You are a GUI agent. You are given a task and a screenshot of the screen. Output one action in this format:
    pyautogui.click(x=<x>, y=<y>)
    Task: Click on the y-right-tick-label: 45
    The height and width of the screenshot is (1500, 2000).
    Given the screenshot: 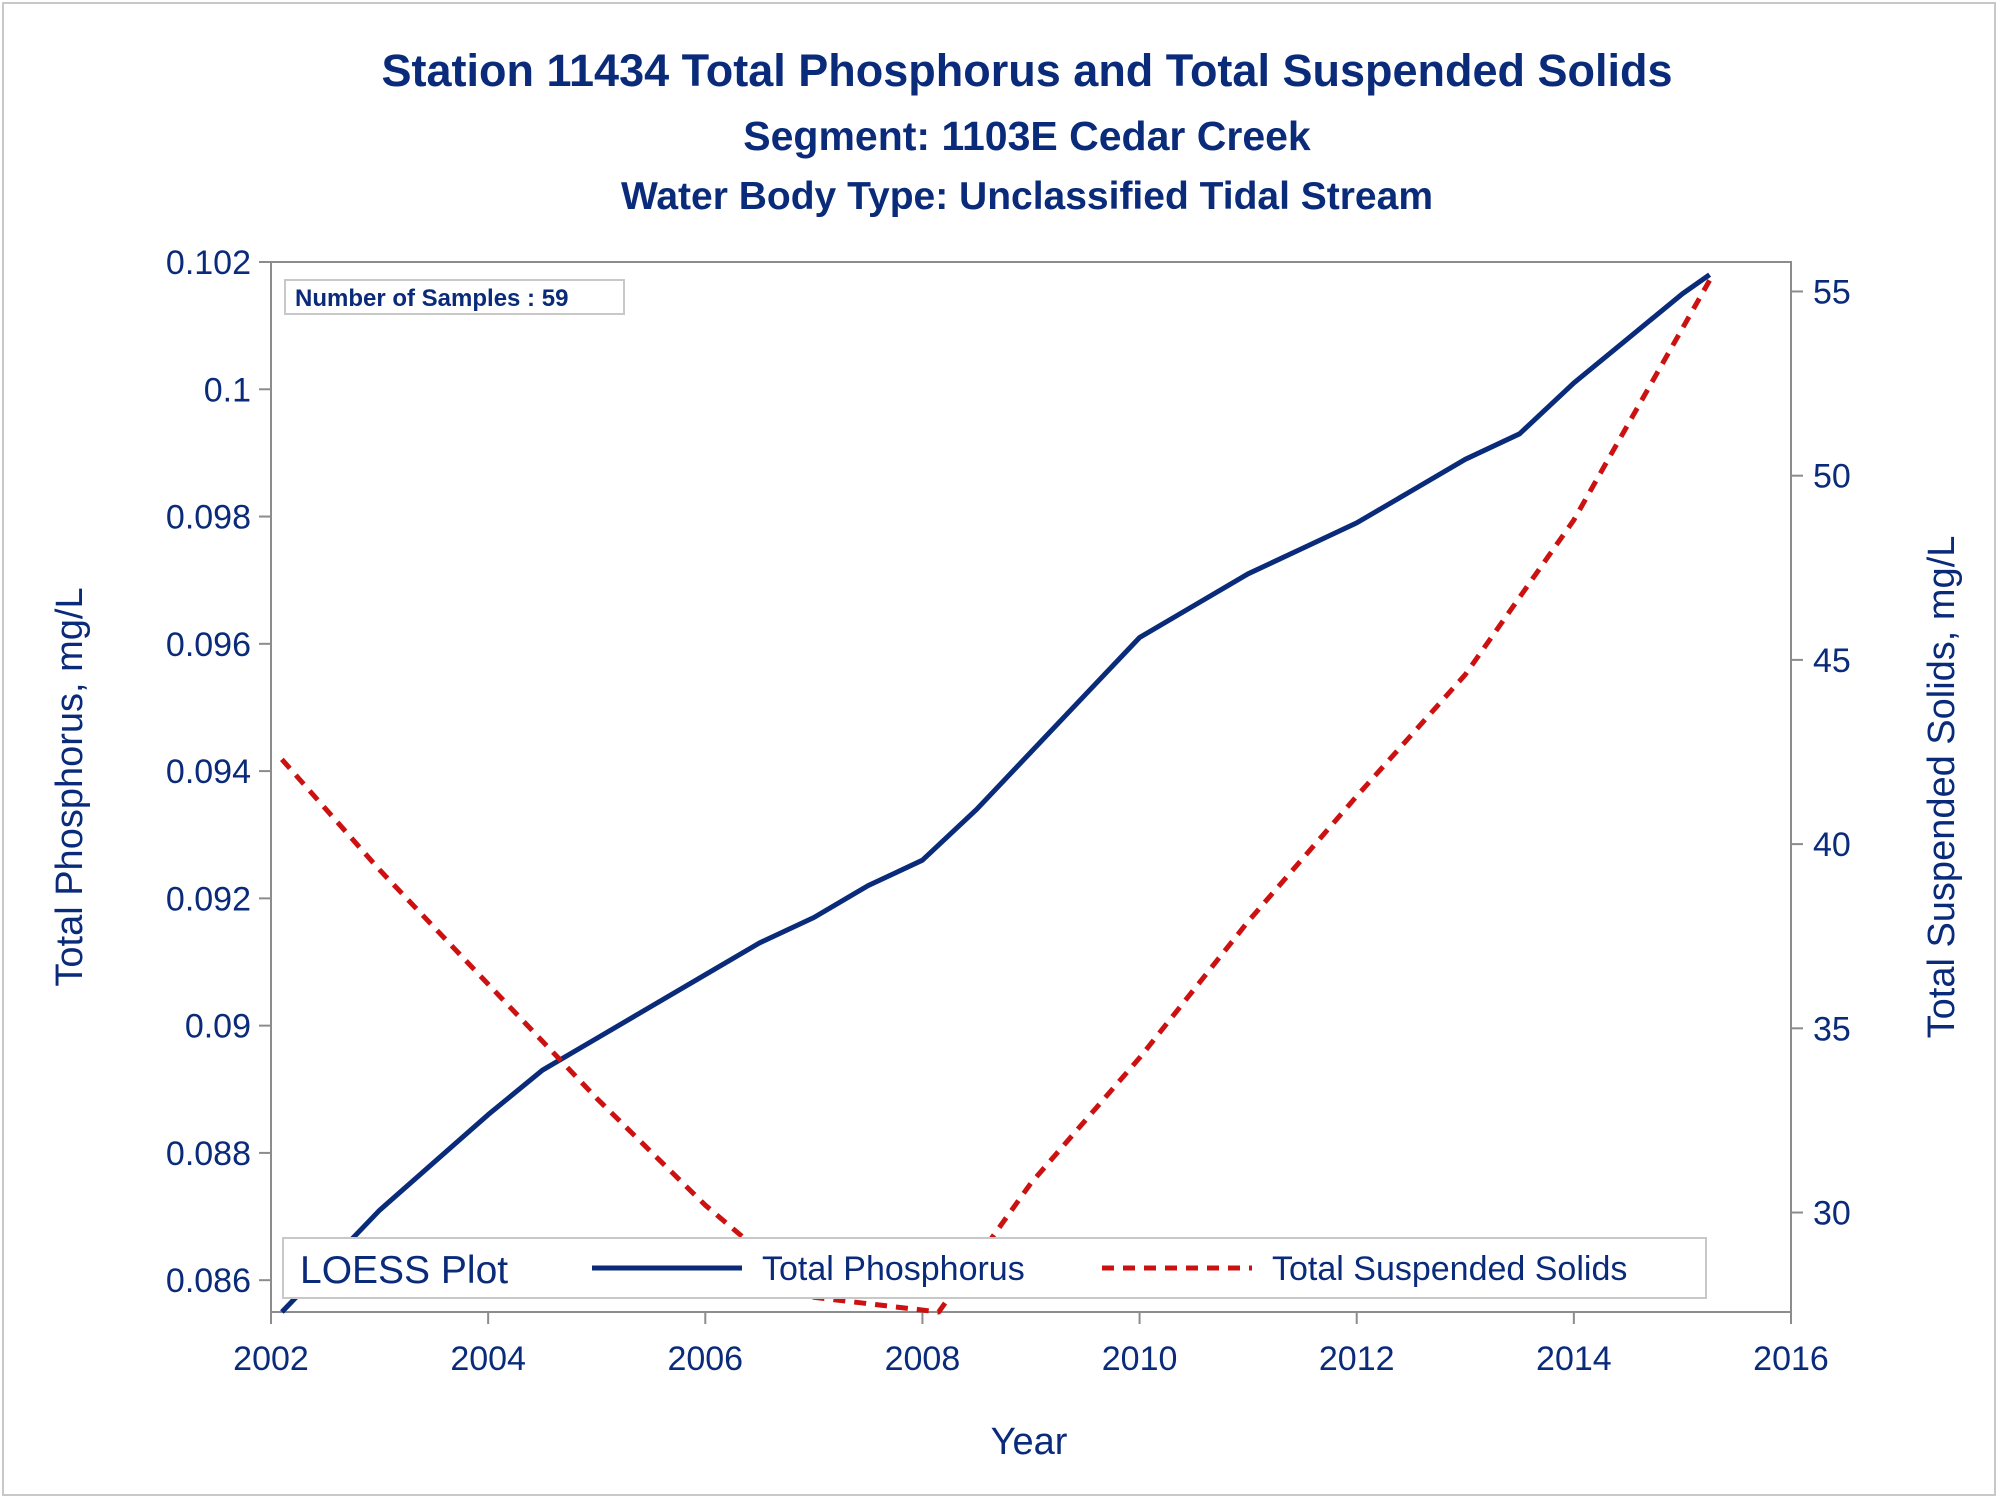 What is the action you would take?
    pyautogui.click(x=1832, y=661)
    